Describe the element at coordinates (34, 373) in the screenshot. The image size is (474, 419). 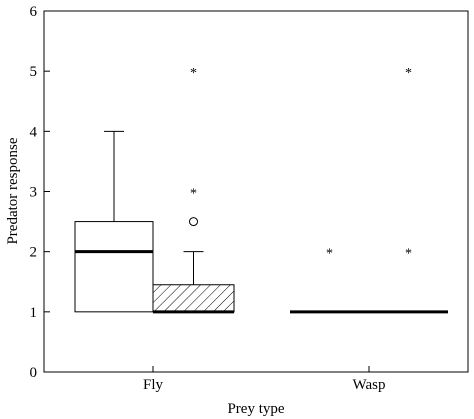
I see `y-tick-label: 0` at that location.